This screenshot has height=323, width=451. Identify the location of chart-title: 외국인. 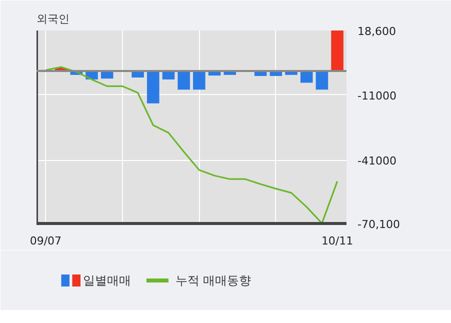
(53, 19).